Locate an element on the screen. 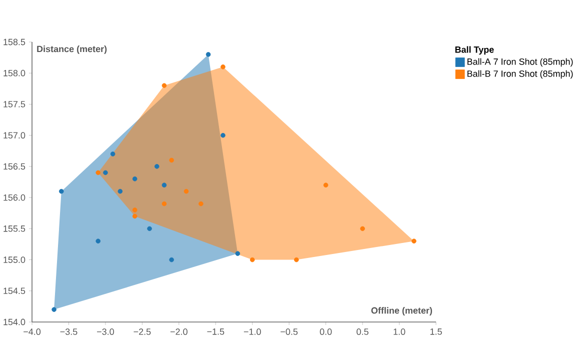 The width and height of the screenshot is (587, 350). x-tick-label: −3.0 is located at coordinates (105, 331).